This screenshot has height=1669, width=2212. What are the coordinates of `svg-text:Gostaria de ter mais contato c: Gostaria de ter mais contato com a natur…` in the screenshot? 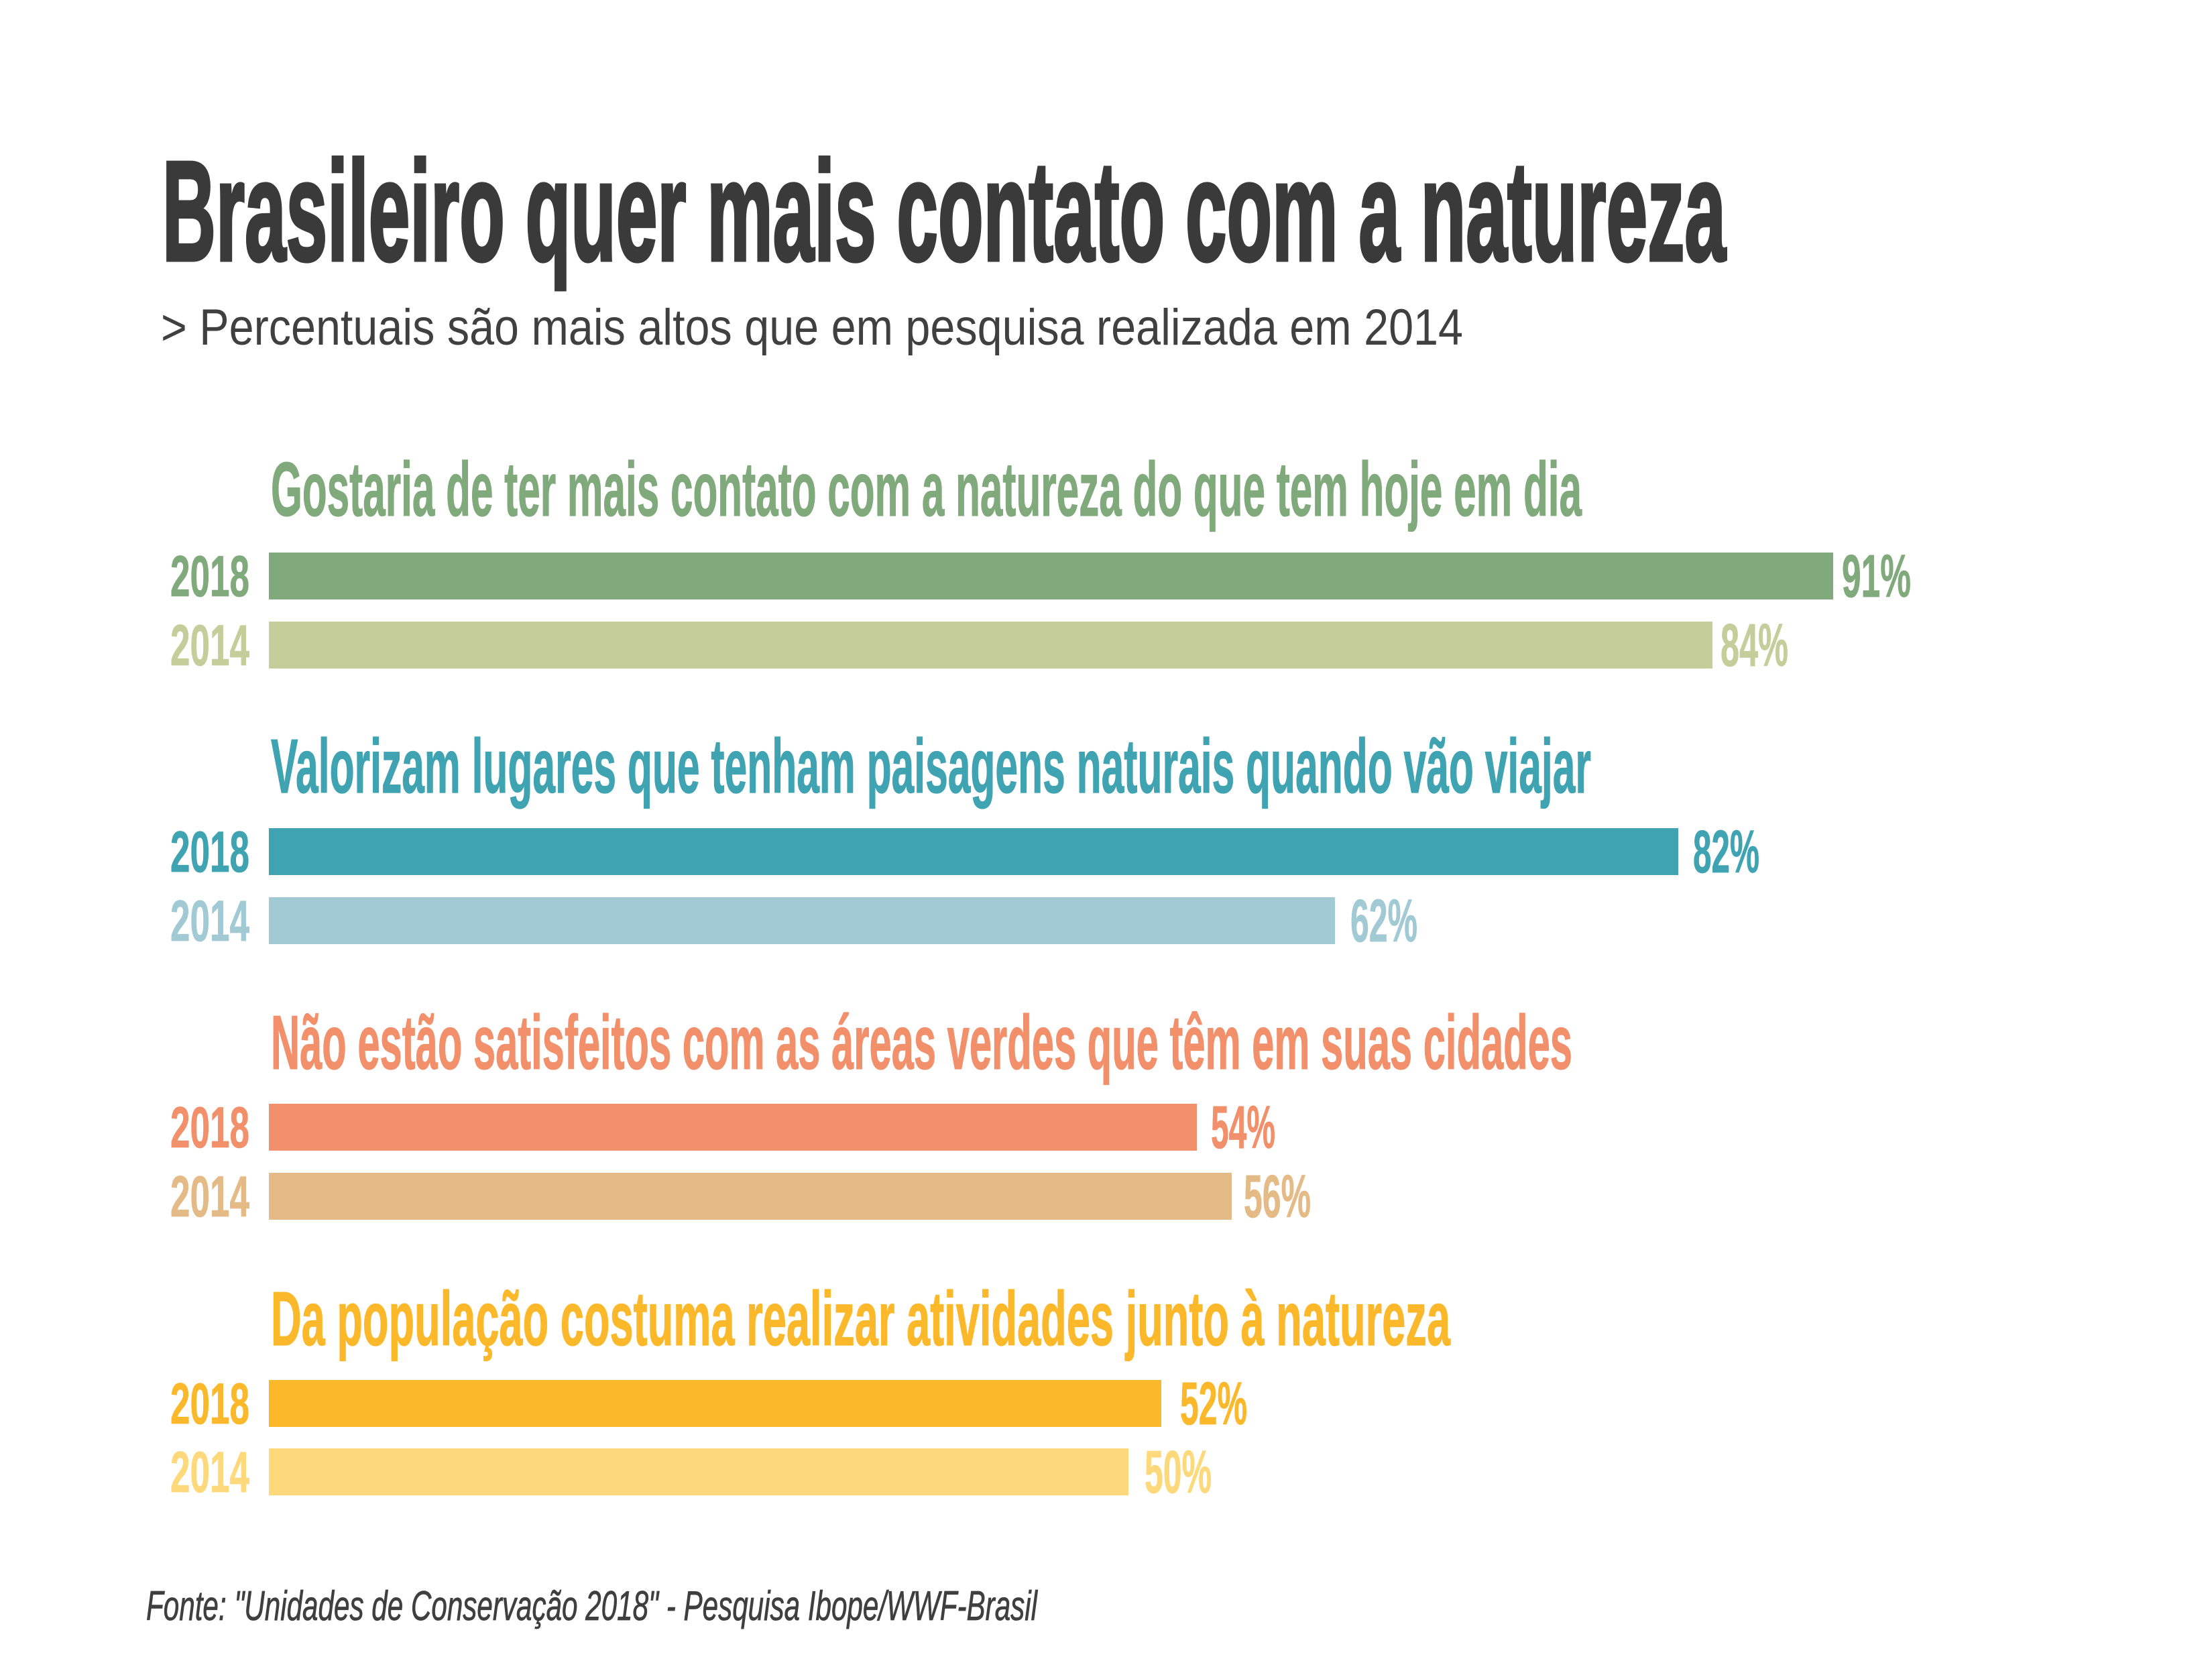 It's located at (927, 489).